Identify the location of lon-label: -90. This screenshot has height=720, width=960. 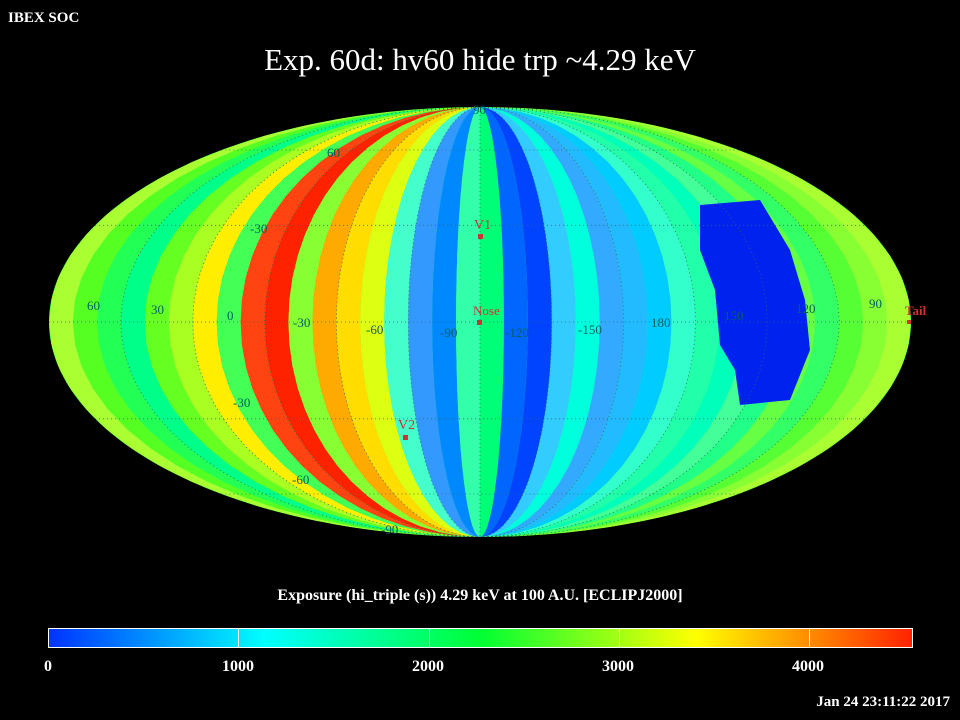
(448, 332).